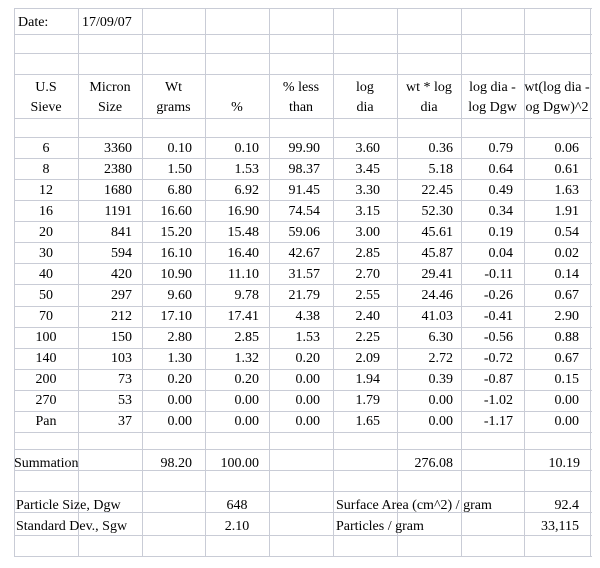  Describe the element at coordinates (243, 253) in the screenshot. I see `cell-pct: 16.40` at that location.